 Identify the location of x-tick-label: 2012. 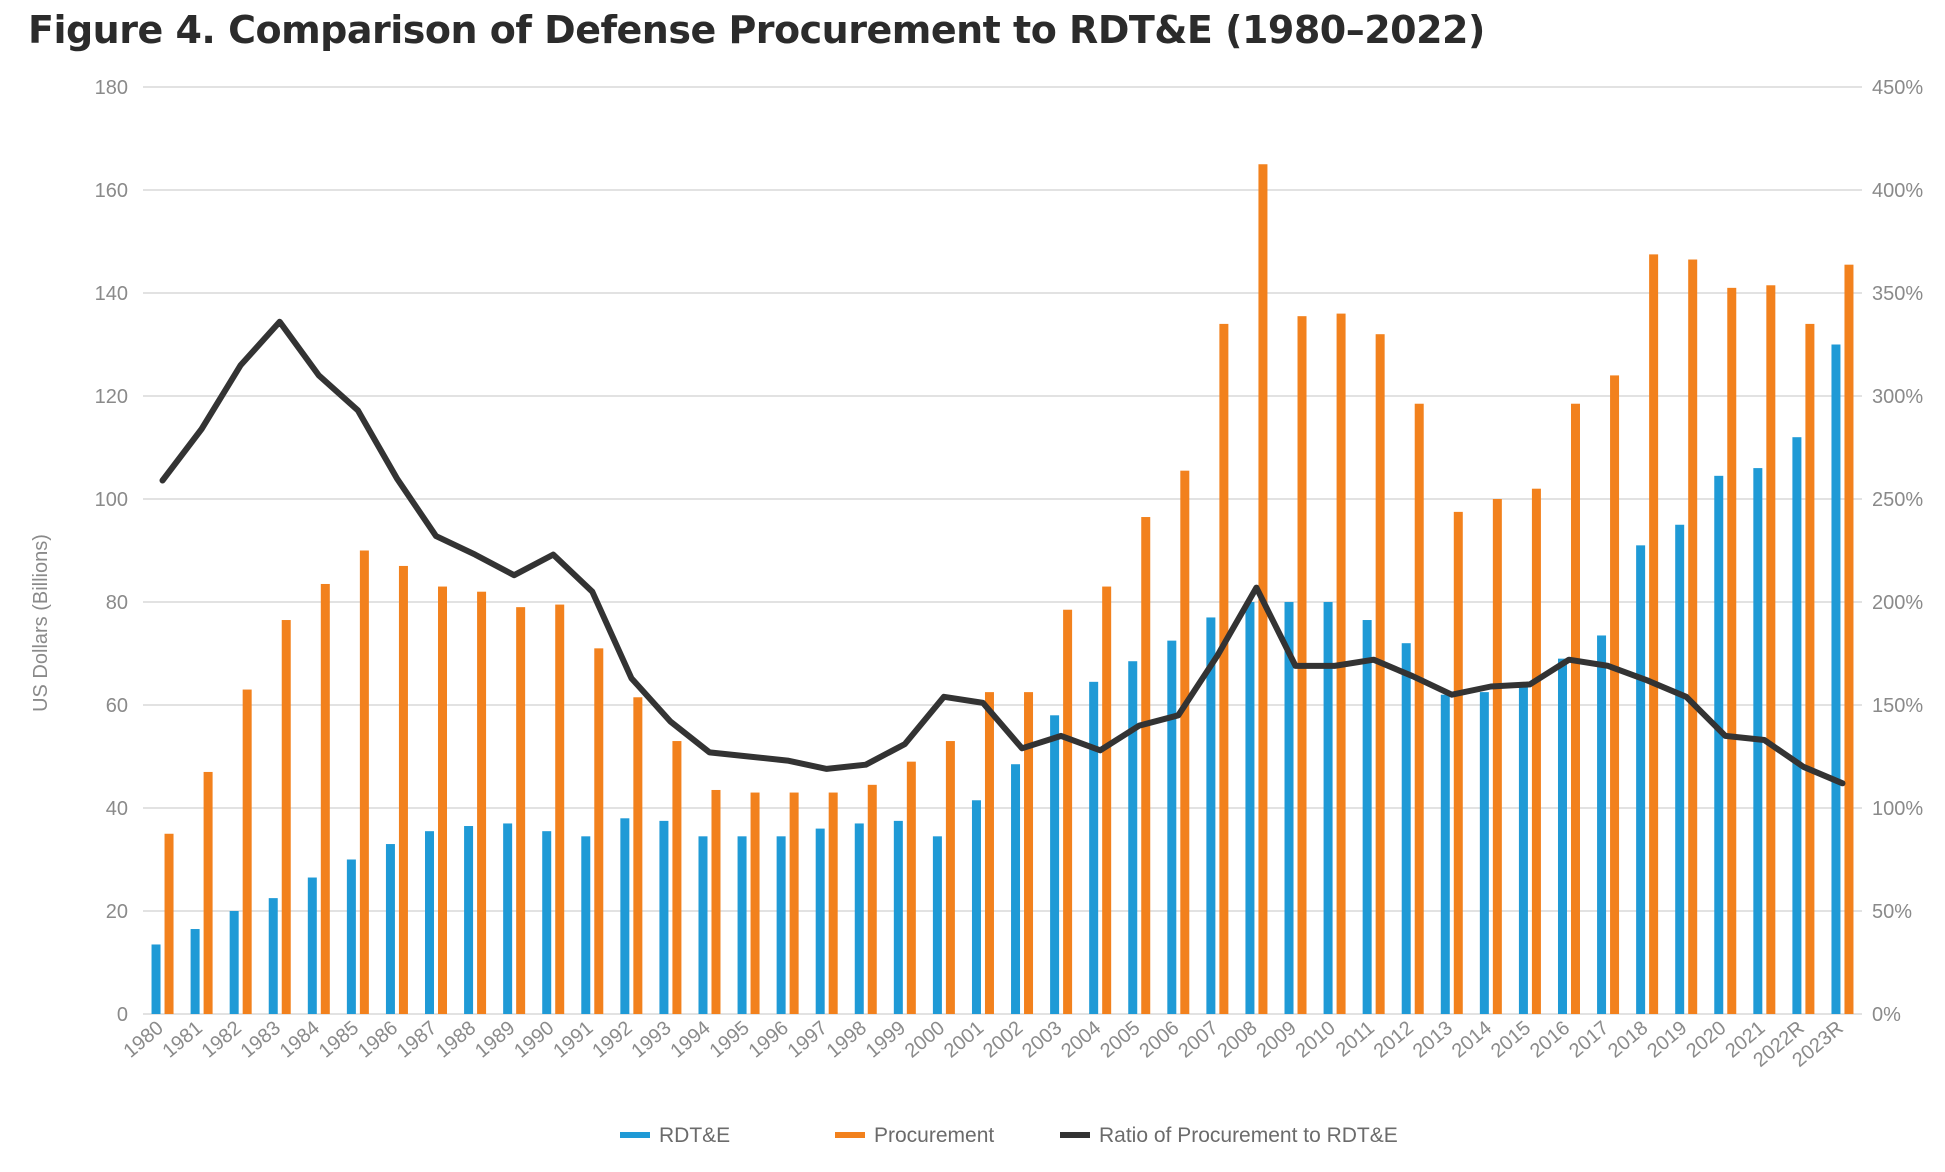
(1394, 1039).